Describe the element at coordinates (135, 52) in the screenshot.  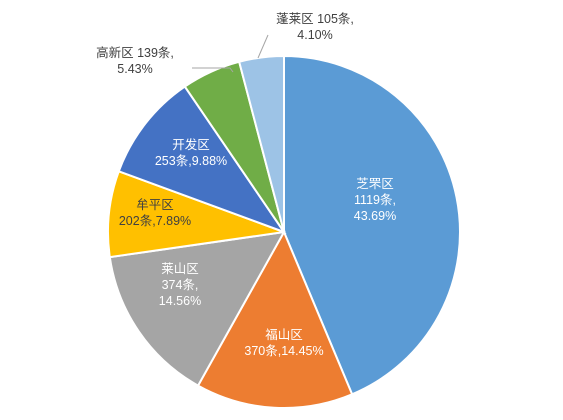
I see `data-label-6-line-1: 高新区 139条,` at that location.